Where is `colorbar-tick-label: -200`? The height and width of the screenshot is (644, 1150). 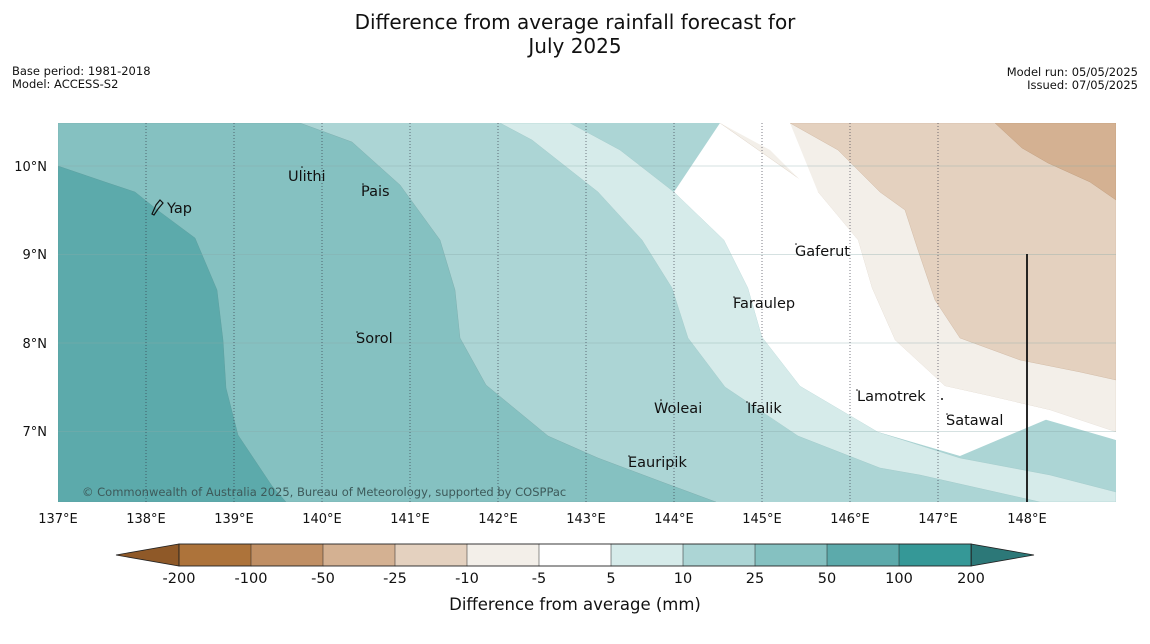
colorbar-tick-label: -200 is located at coordinates (179, 579).